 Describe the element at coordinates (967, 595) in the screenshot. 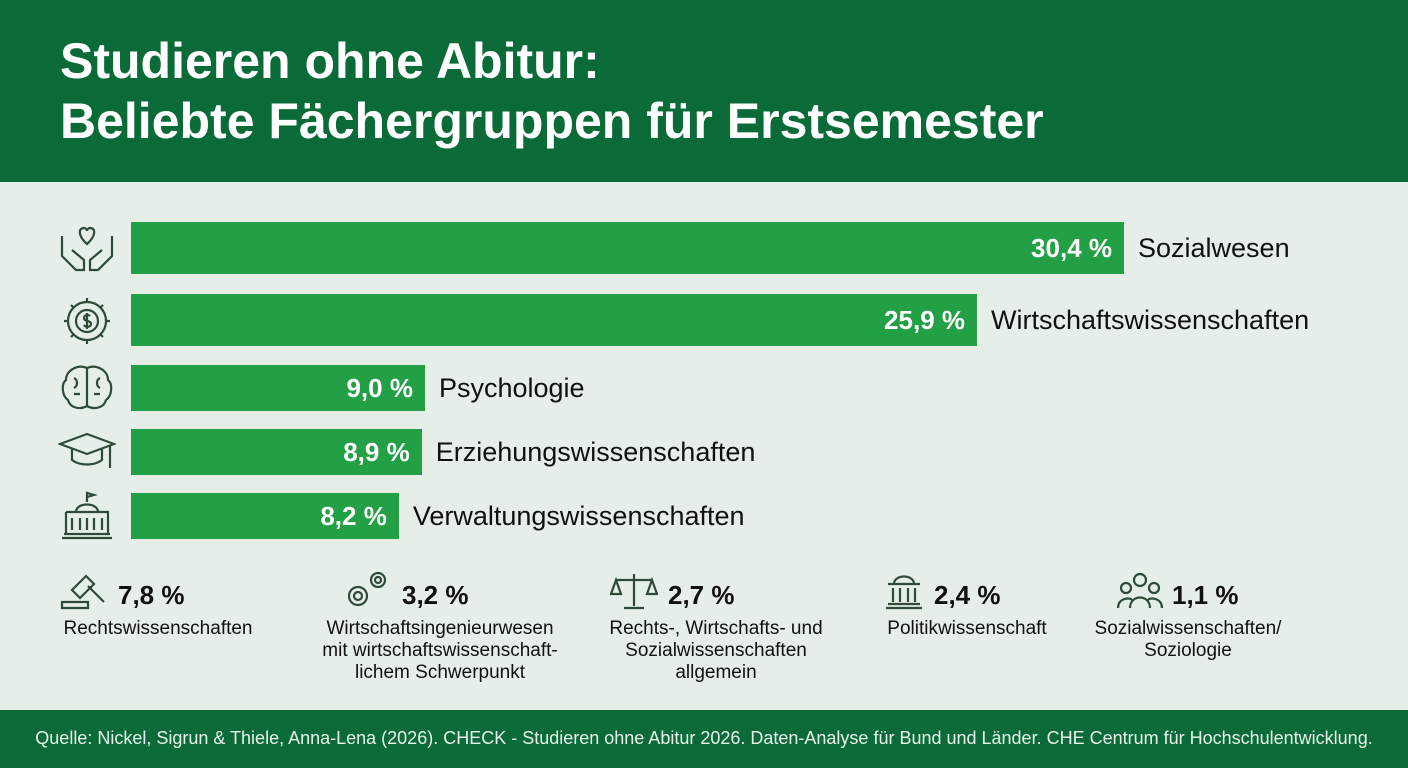

I see `stat-value: 2,4 %` at that location.